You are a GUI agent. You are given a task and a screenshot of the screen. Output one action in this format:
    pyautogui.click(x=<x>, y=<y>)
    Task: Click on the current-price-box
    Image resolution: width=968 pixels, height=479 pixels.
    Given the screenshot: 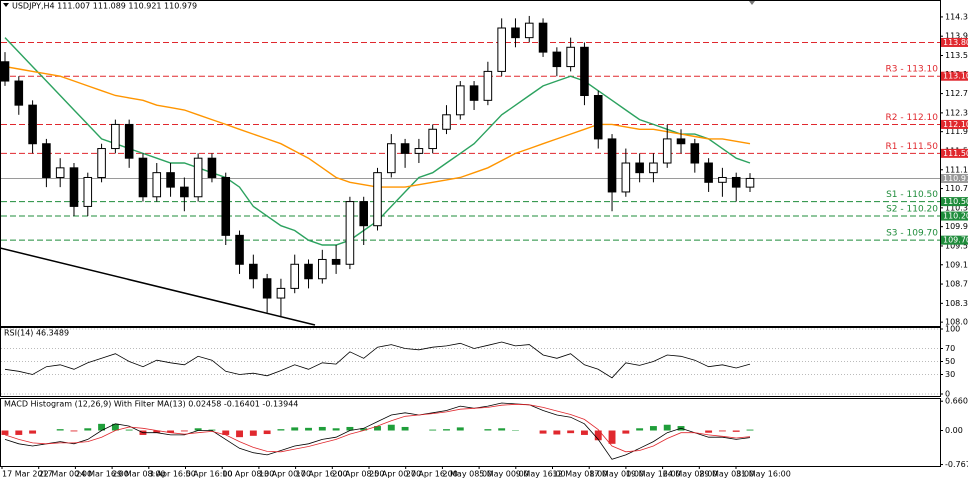 What is the action you would take?
    pyautogui.click(x=954, y=178)
    